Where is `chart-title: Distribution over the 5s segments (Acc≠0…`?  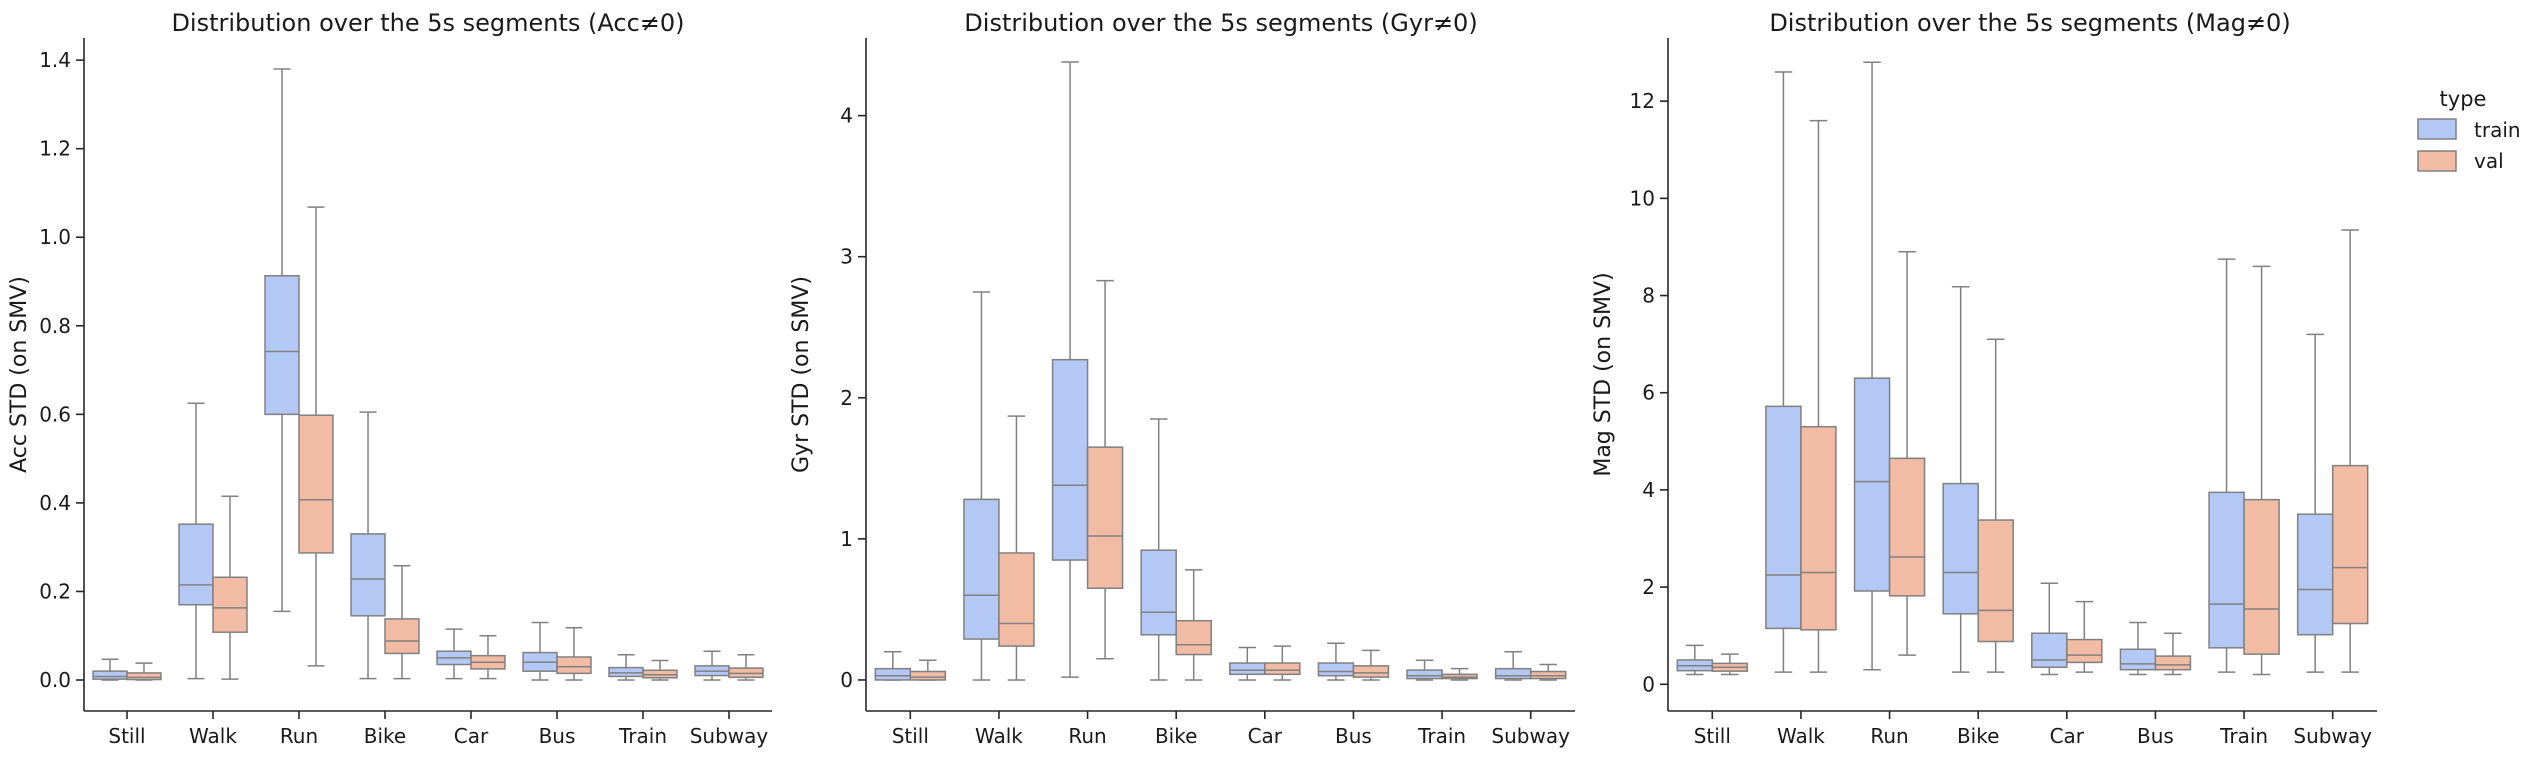 chart-title: Distribution over the 5s segments (Acc≠0… is located at coordinates (427, 23).